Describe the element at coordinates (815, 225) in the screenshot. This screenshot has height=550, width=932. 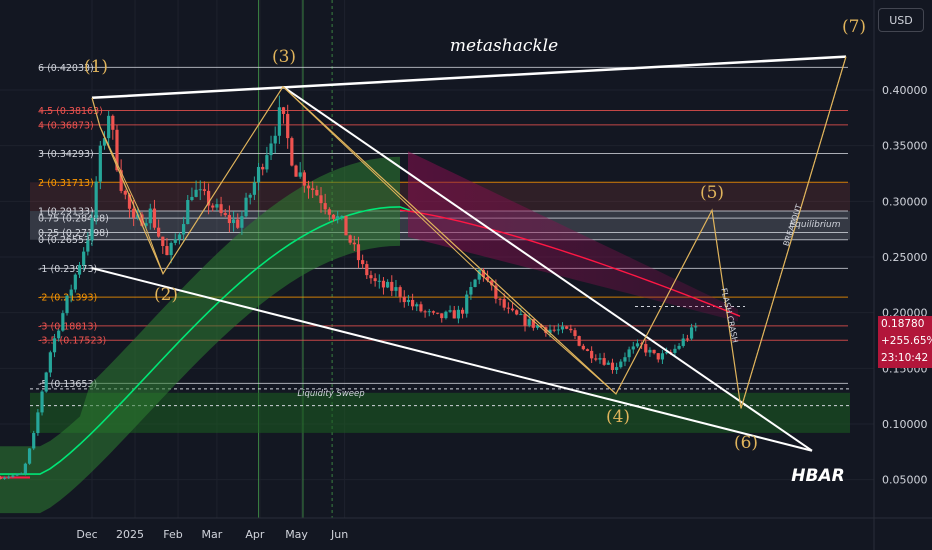
I see `equilibrium-label: Equilibrium` at that location.